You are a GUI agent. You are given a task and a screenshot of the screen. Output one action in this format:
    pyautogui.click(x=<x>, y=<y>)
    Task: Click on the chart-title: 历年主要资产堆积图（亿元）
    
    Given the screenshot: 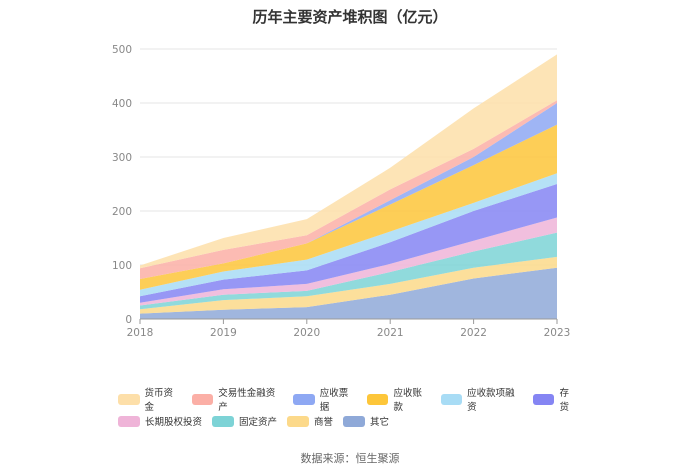 What is the action you would take?
    pyautogui.click(x=350, y=17)
    